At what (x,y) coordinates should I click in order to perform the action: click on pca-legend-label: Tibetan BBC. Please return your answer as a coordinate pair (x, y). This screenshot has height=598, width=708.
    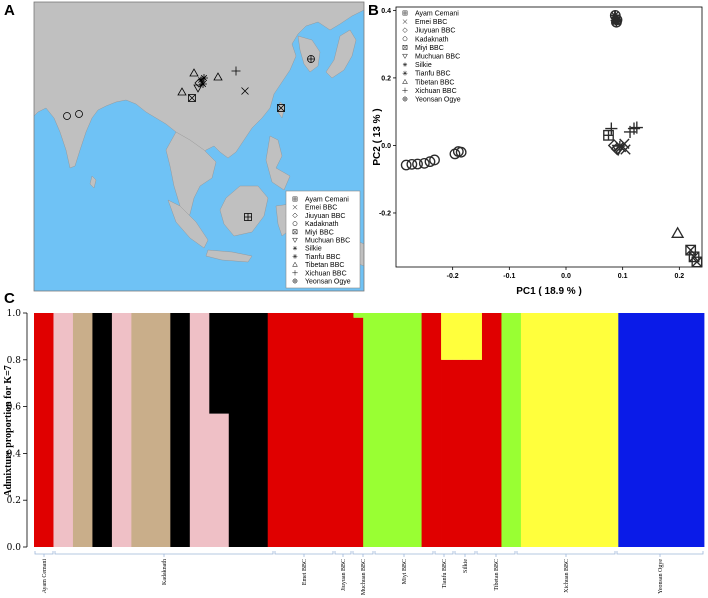
    Looking at the image, I should click on (434, 82).